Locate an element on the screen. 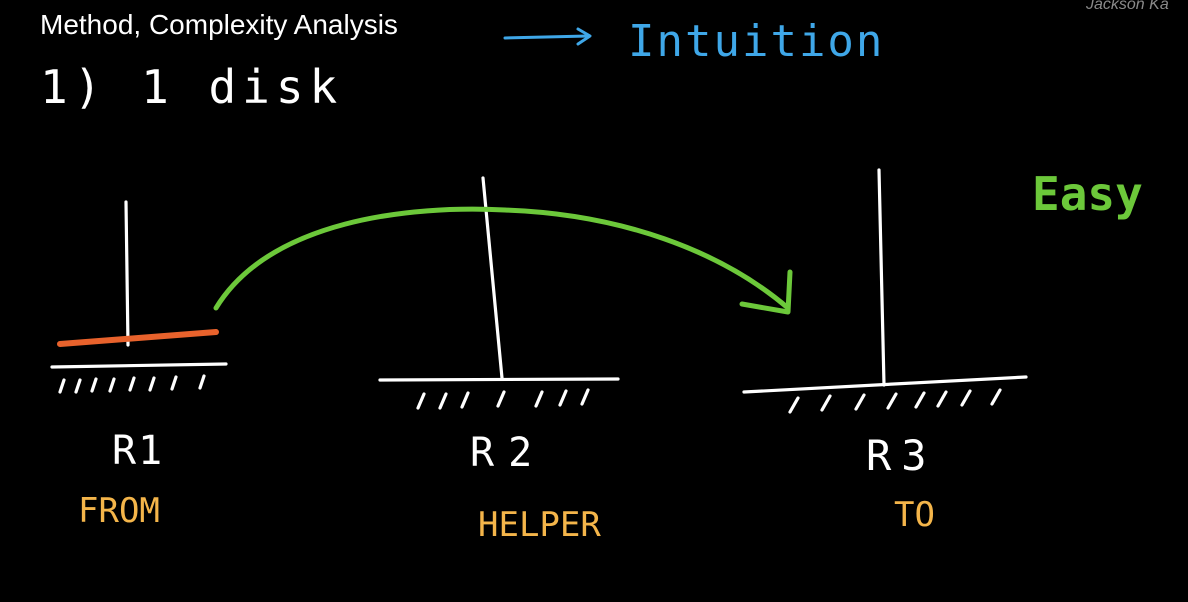 This screenshot has height=602, width=1188. watermark-text: Jackson Ka is located at coordinates (1127, 6).